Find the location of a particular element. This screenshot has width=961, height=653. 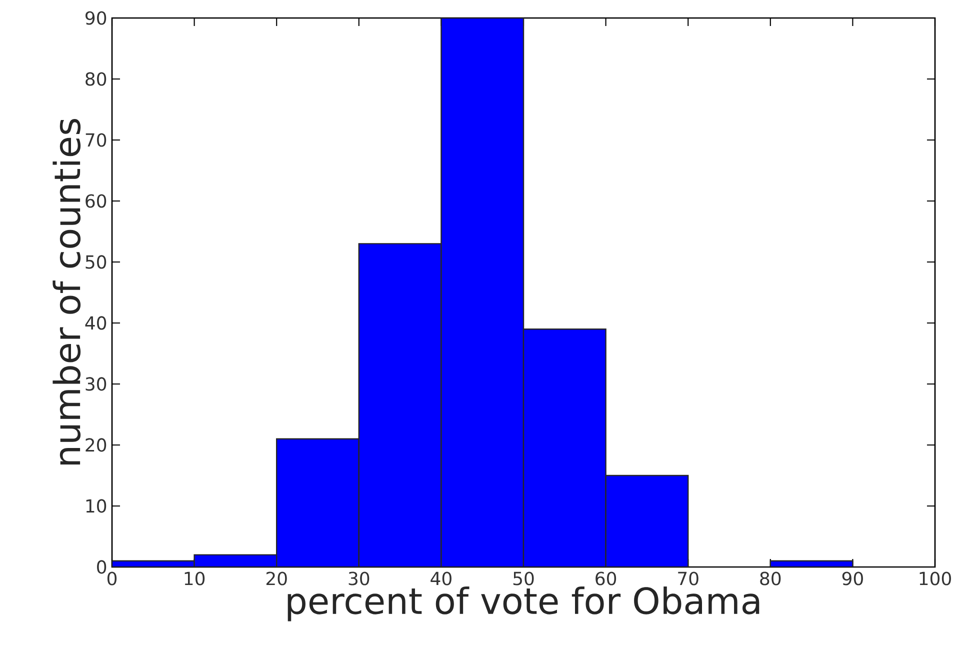

y-tick-label: 20 is located at coordinates (96, 445).